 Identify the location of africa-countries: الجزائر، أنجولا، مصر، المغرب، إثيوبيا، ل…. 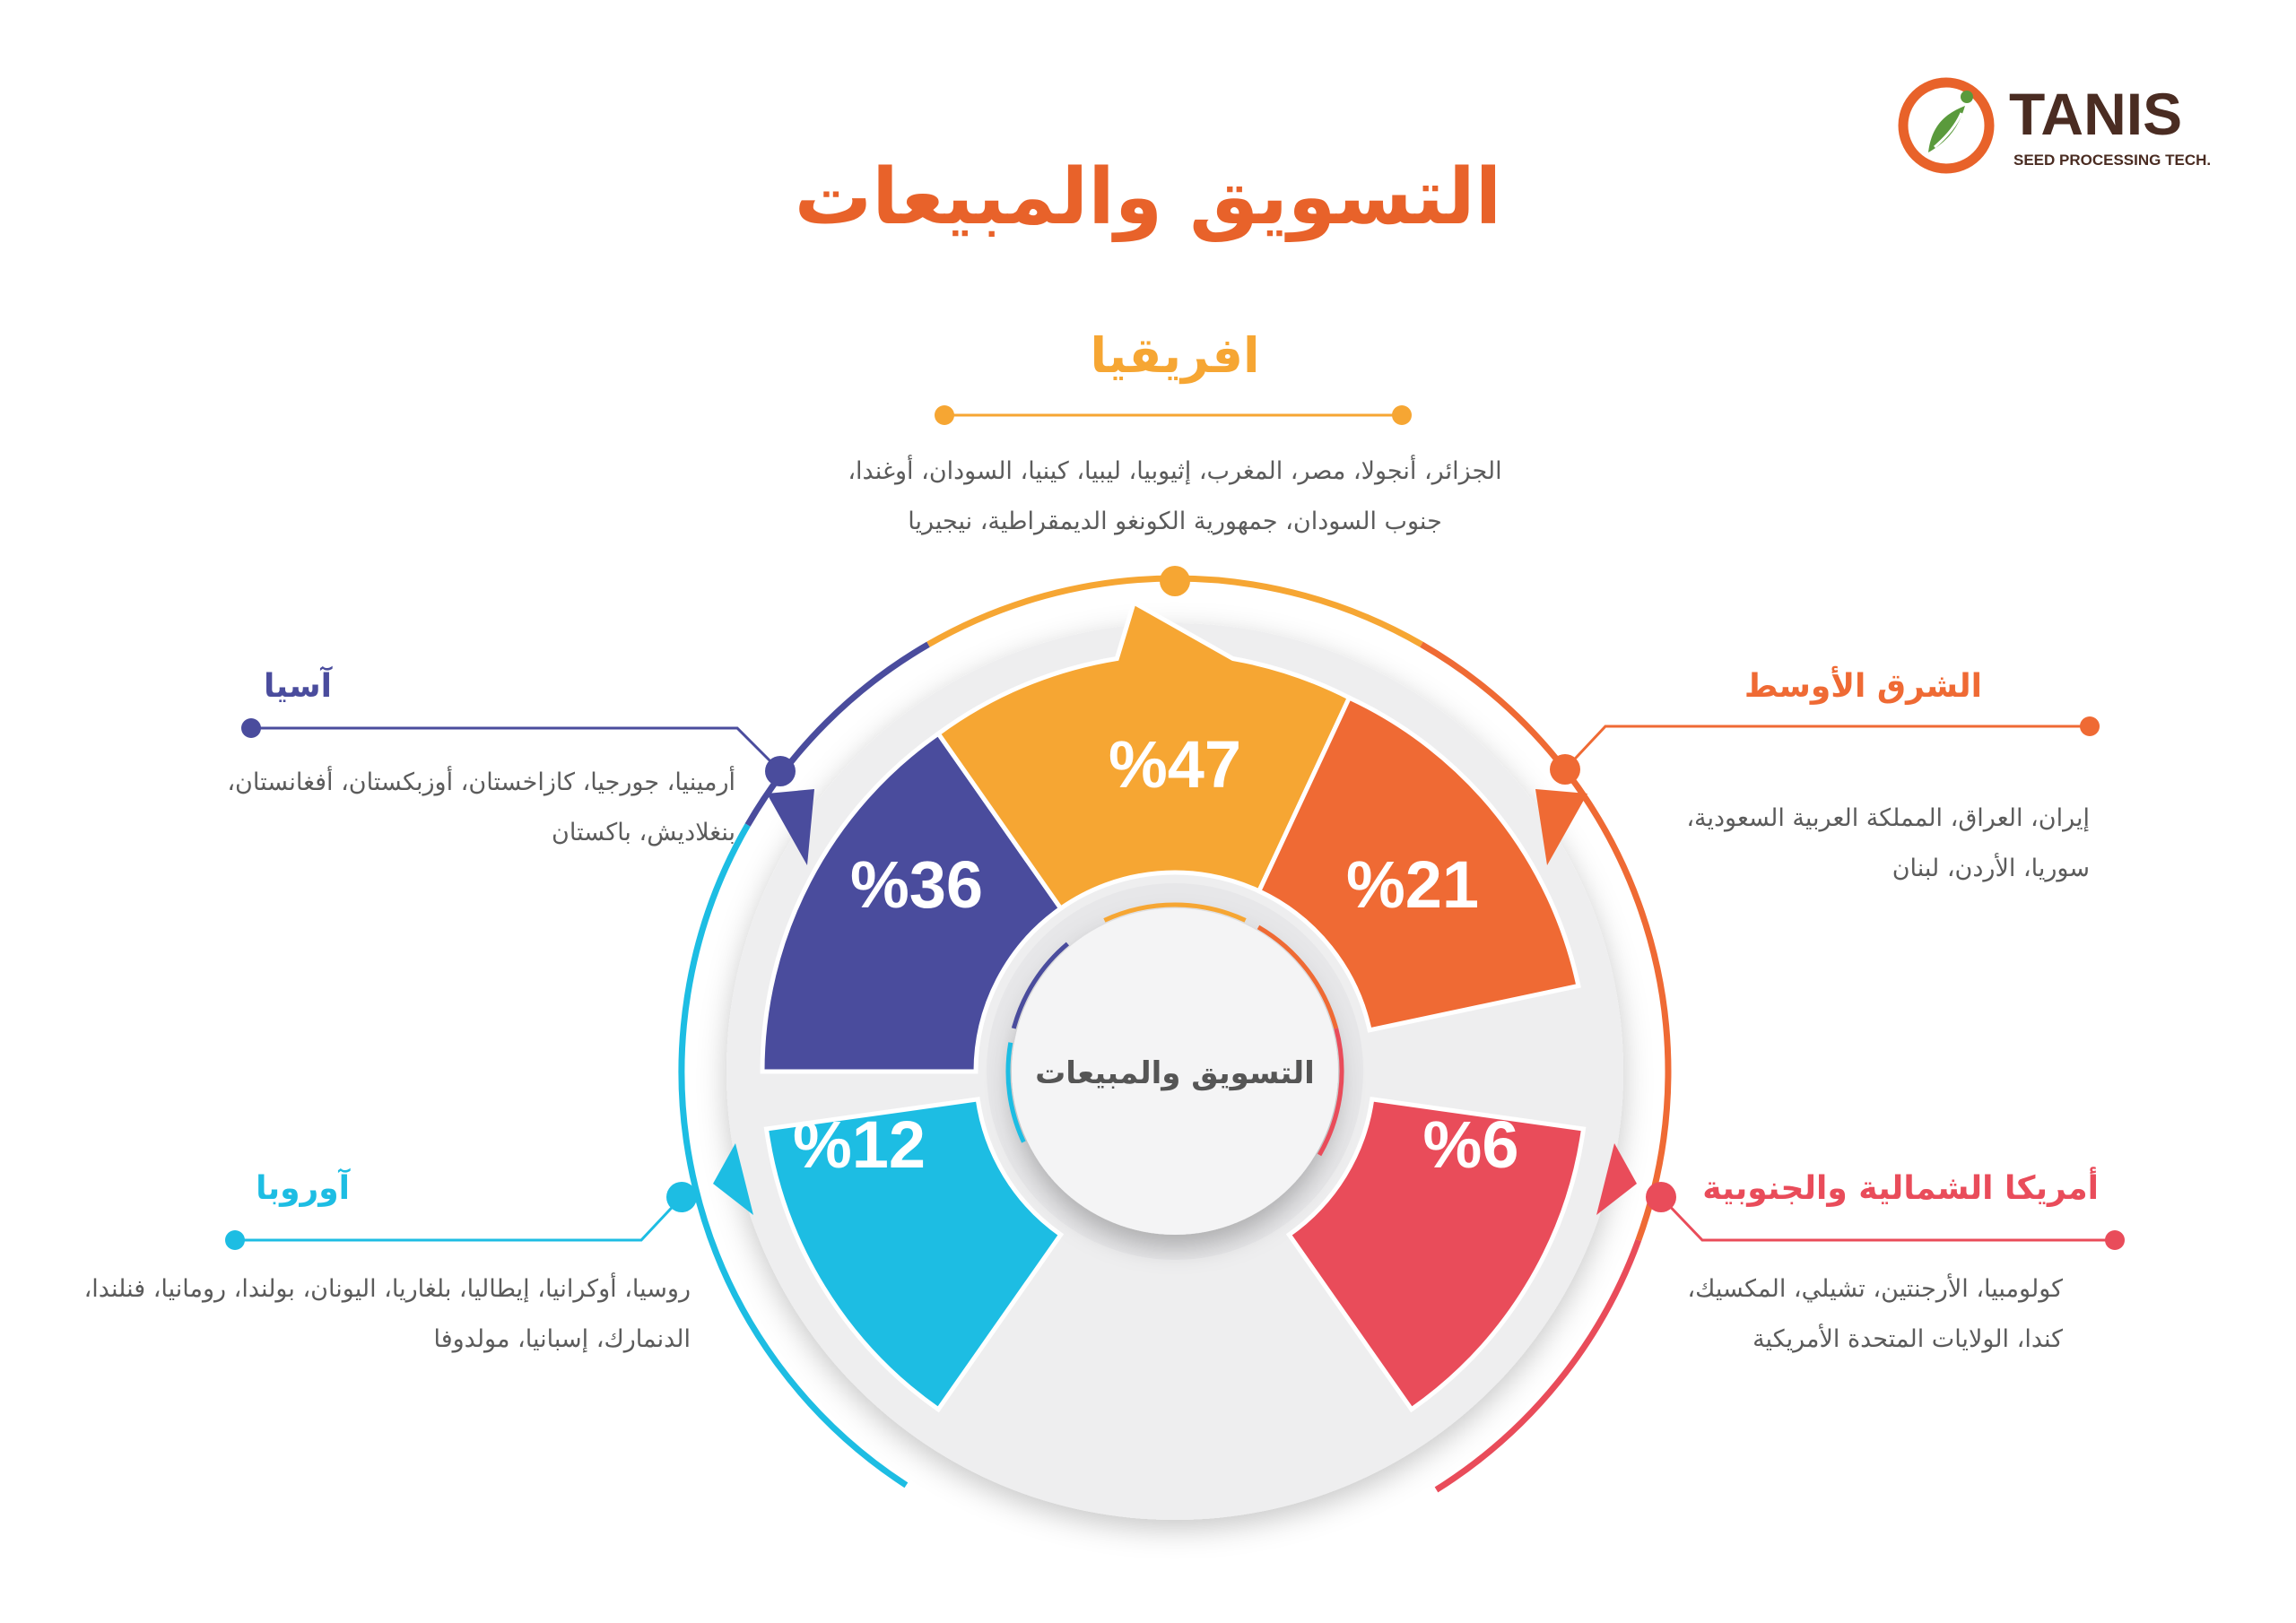
(1174, 497).